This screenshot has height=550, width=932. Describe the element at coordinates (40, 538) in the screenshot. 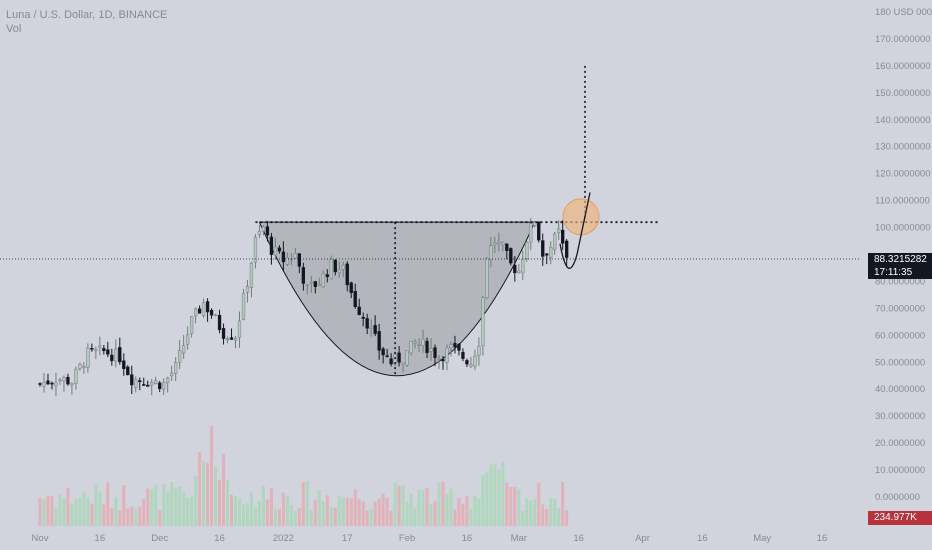

I see `x-tick-label: Nov` at that location.